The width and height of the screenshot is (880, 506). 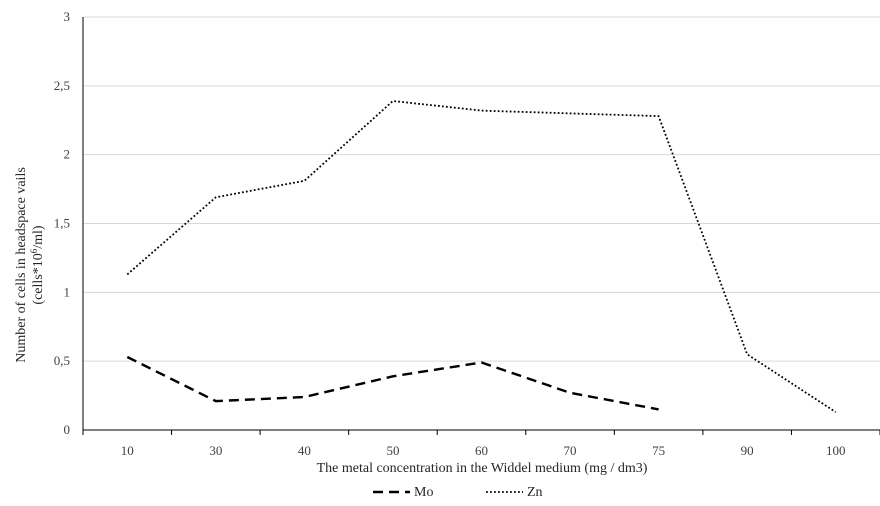 What do you see at coordinates (458, 492) in the screenshot?
I see `legend: Mo Zn` at bounding box center [458, 492].